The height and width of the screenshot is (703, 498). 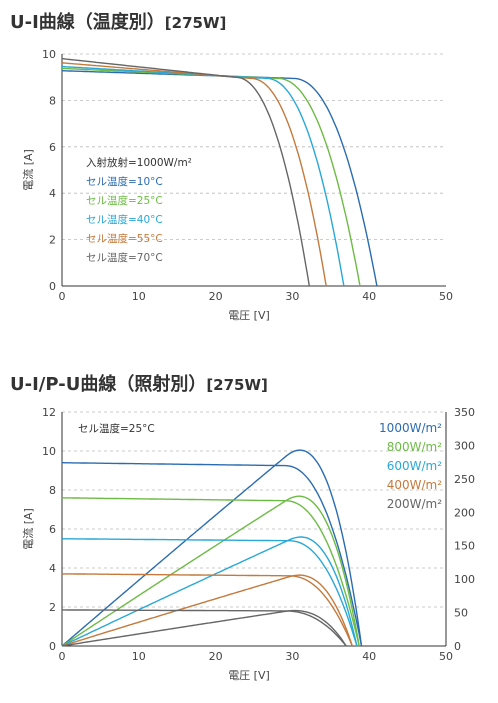 What do you see at coordinates (124, 200) in the screenshot?
I see `legend-entry: セル温度=25°C` at bounding box center [124, 200].